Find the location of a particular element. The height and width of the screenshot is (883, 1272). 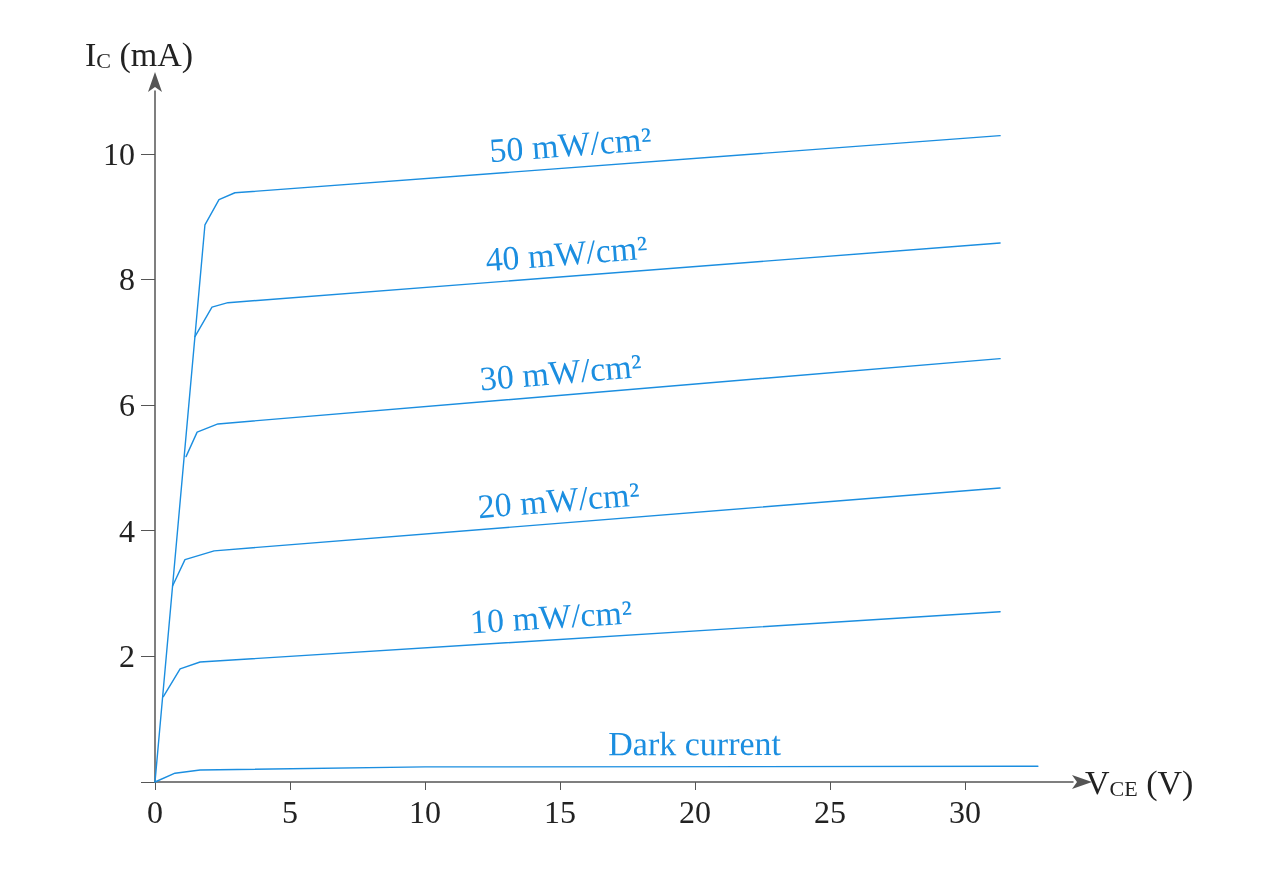

series-label: 40 mW/cm² is located at coordinates (566, 253).